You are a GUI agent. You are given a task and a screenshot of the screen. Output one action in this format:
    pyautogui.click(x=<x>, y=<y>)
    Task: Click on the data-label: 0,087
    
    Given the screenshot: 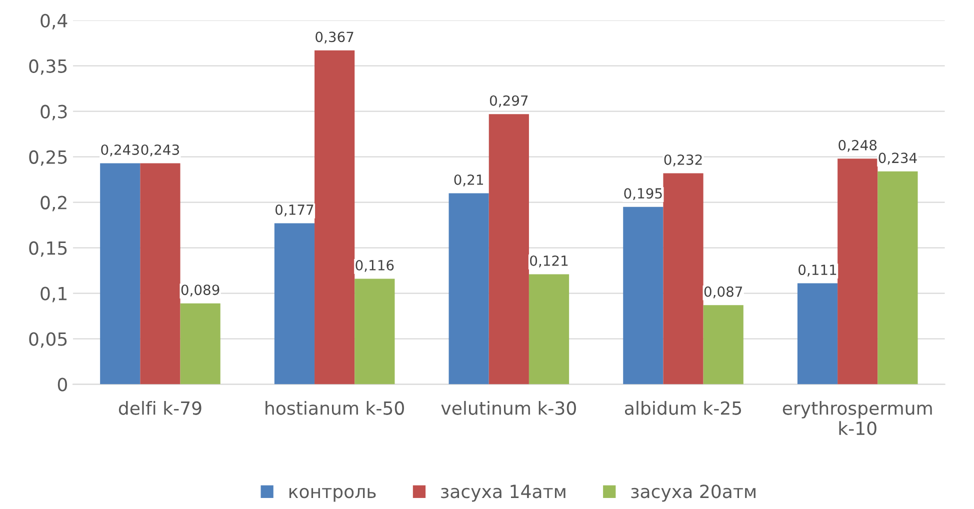 What is the action you would take?
    pyautogui.click(x=723, y=292)
    